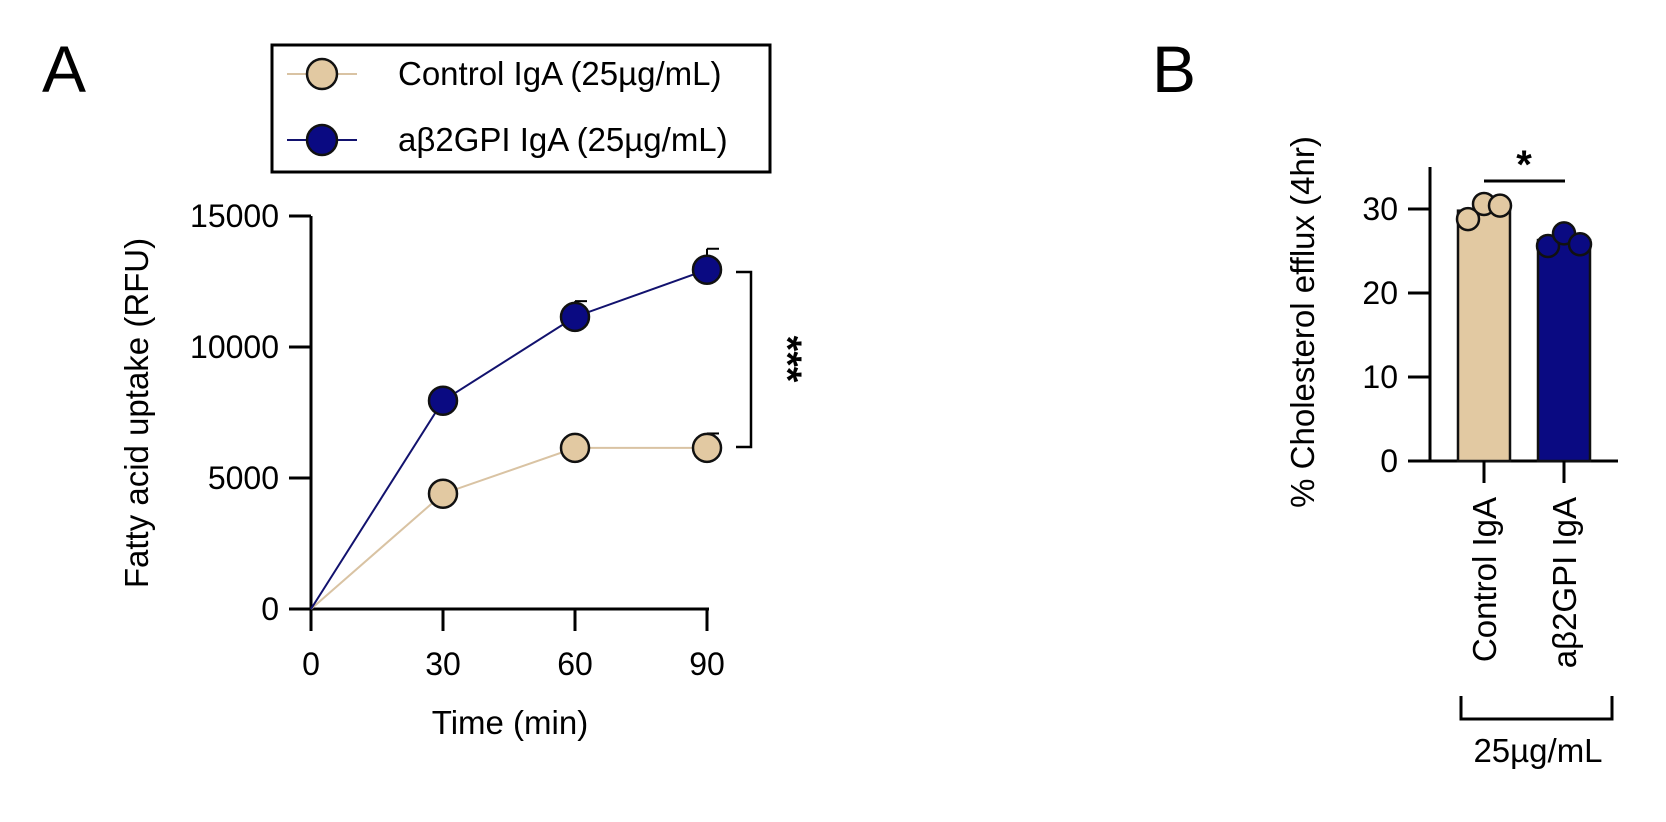 The width and height of the screenshot is (1666, 822). What do you see at coordinates (136, 413) in the screenshot?
I see `y-axis-title-a: Fatty acid uptake (RFU)` at bounding box center [136, 413].